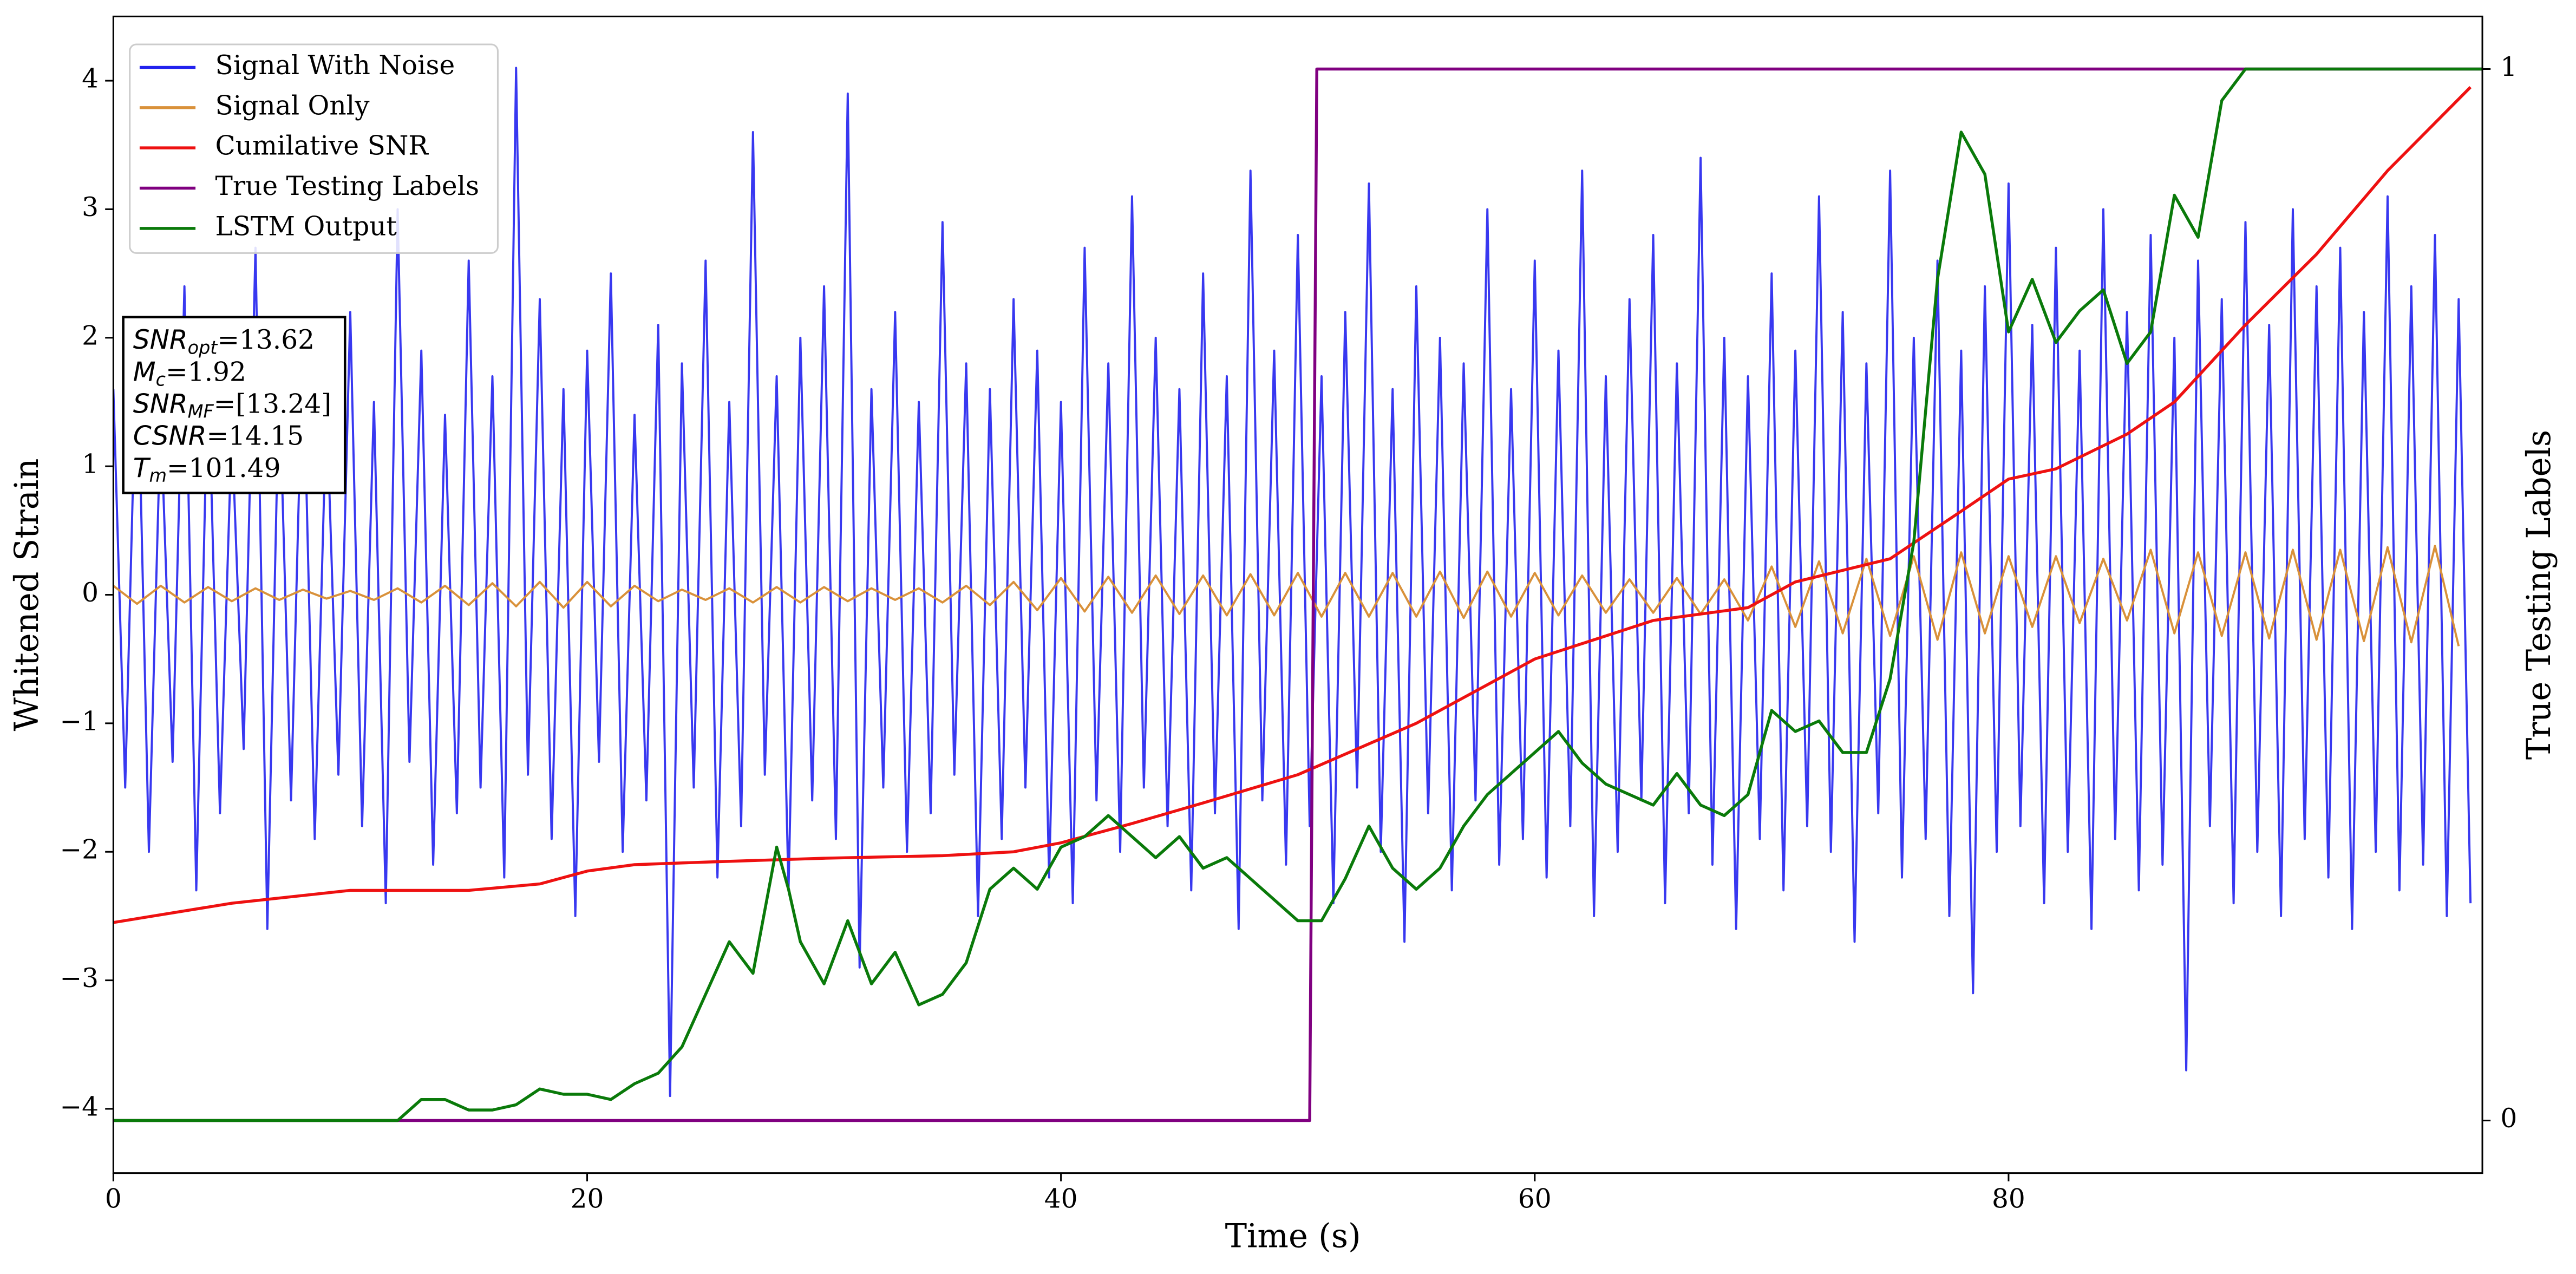  Describe the element at coordinates (142, 468) in the screenshot. I see `annotation-var: T` at that location.